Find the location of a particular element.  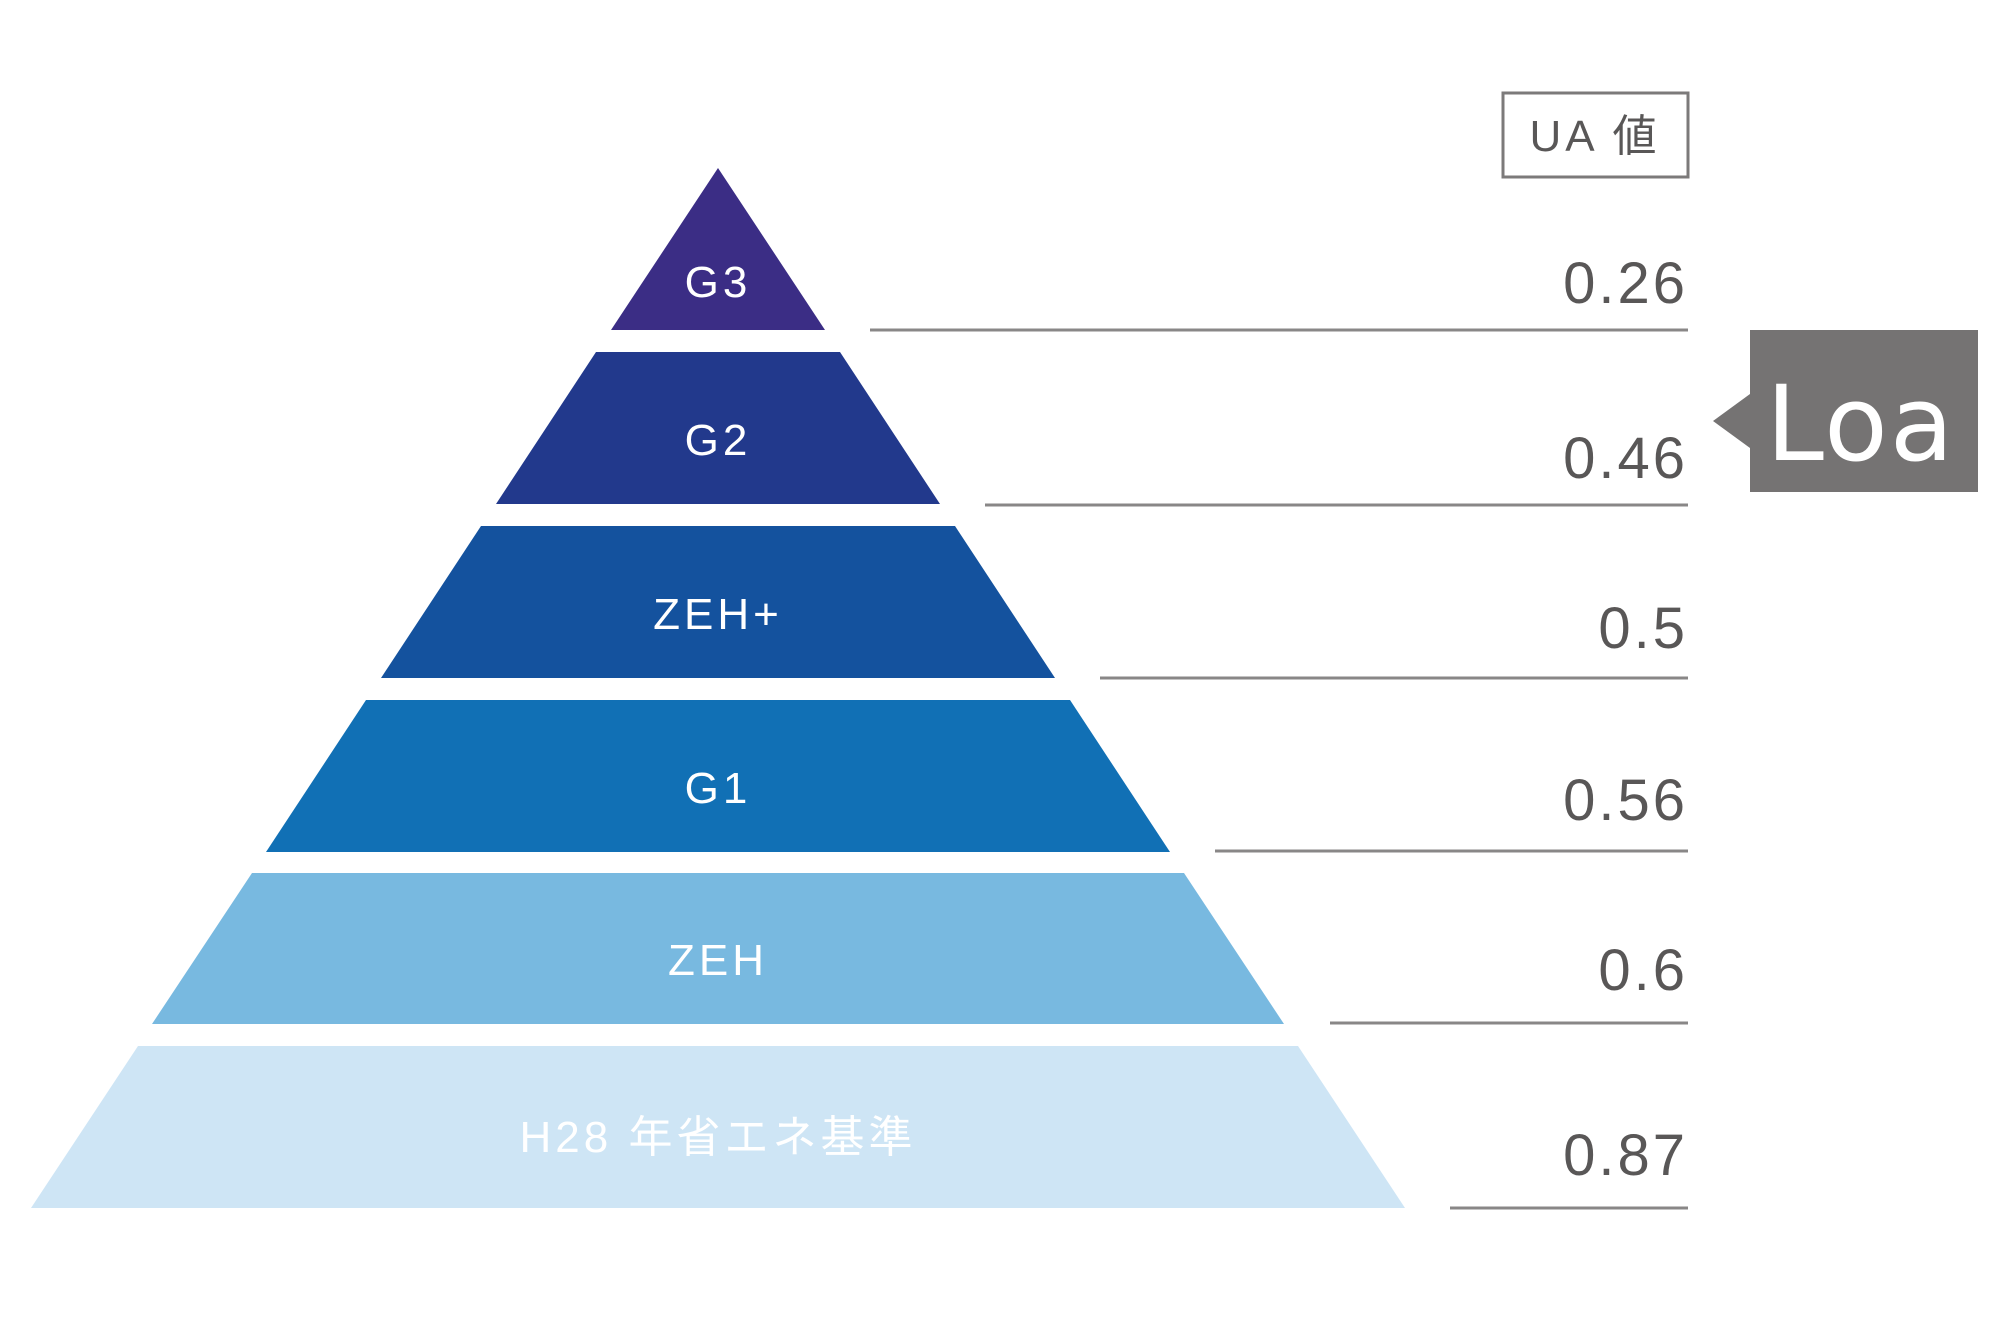

pyramid-level-zehplus is located at coordinates (718, 602).